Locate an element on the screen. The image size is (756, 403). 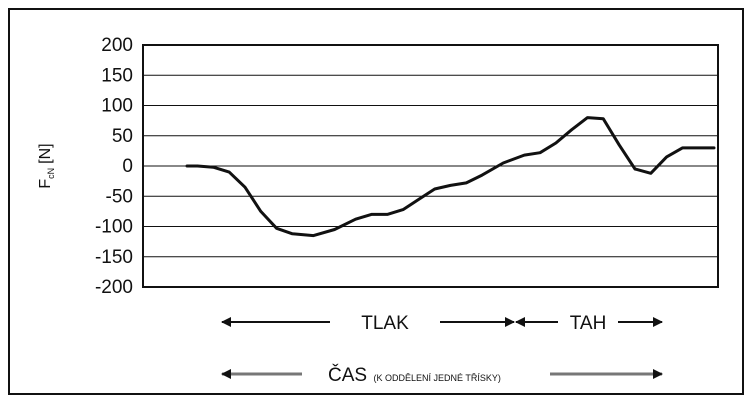
y-tick-label: 200 is located at coordinates (117, 45).